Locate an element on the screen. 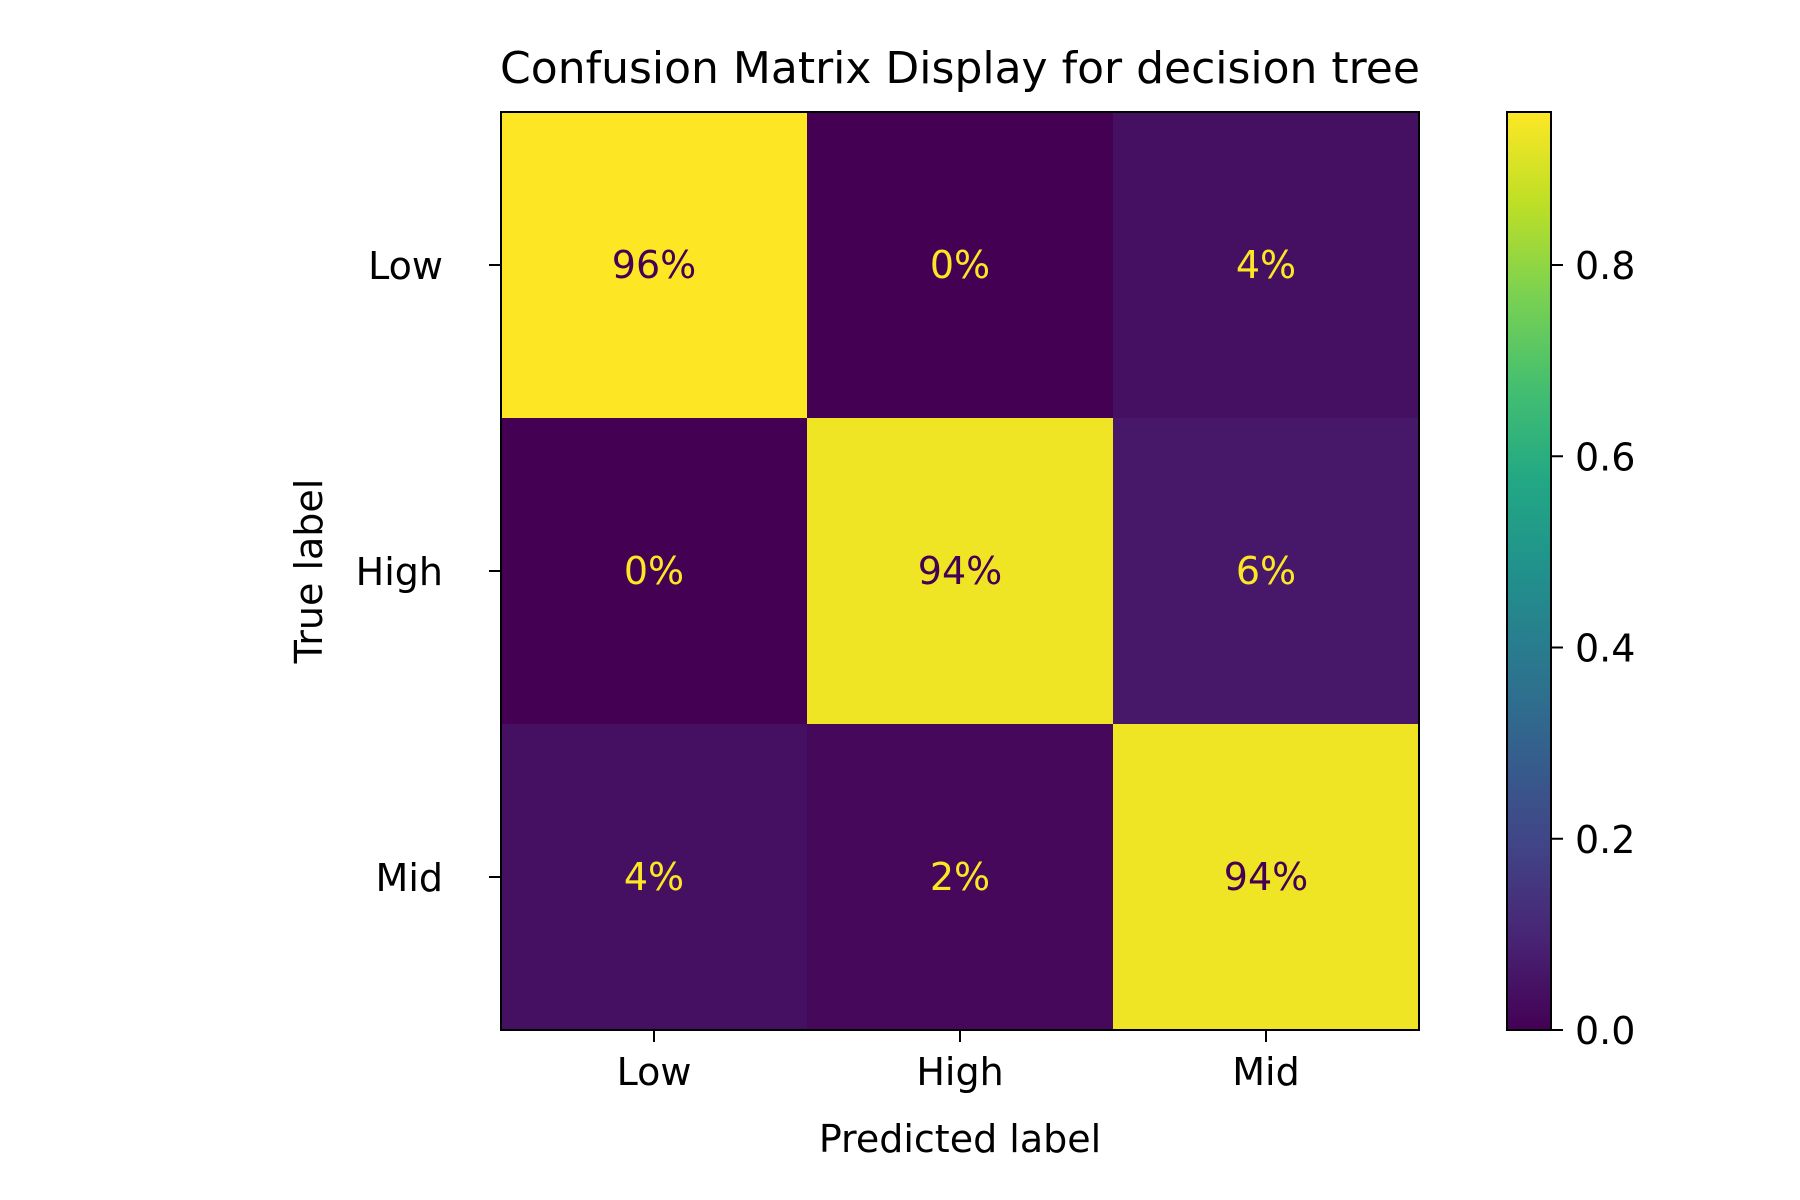 The width and height of the screenshot is (1800, 1200). colorbar-tick-label: 0.2 is located at coordinates (1605, 840).